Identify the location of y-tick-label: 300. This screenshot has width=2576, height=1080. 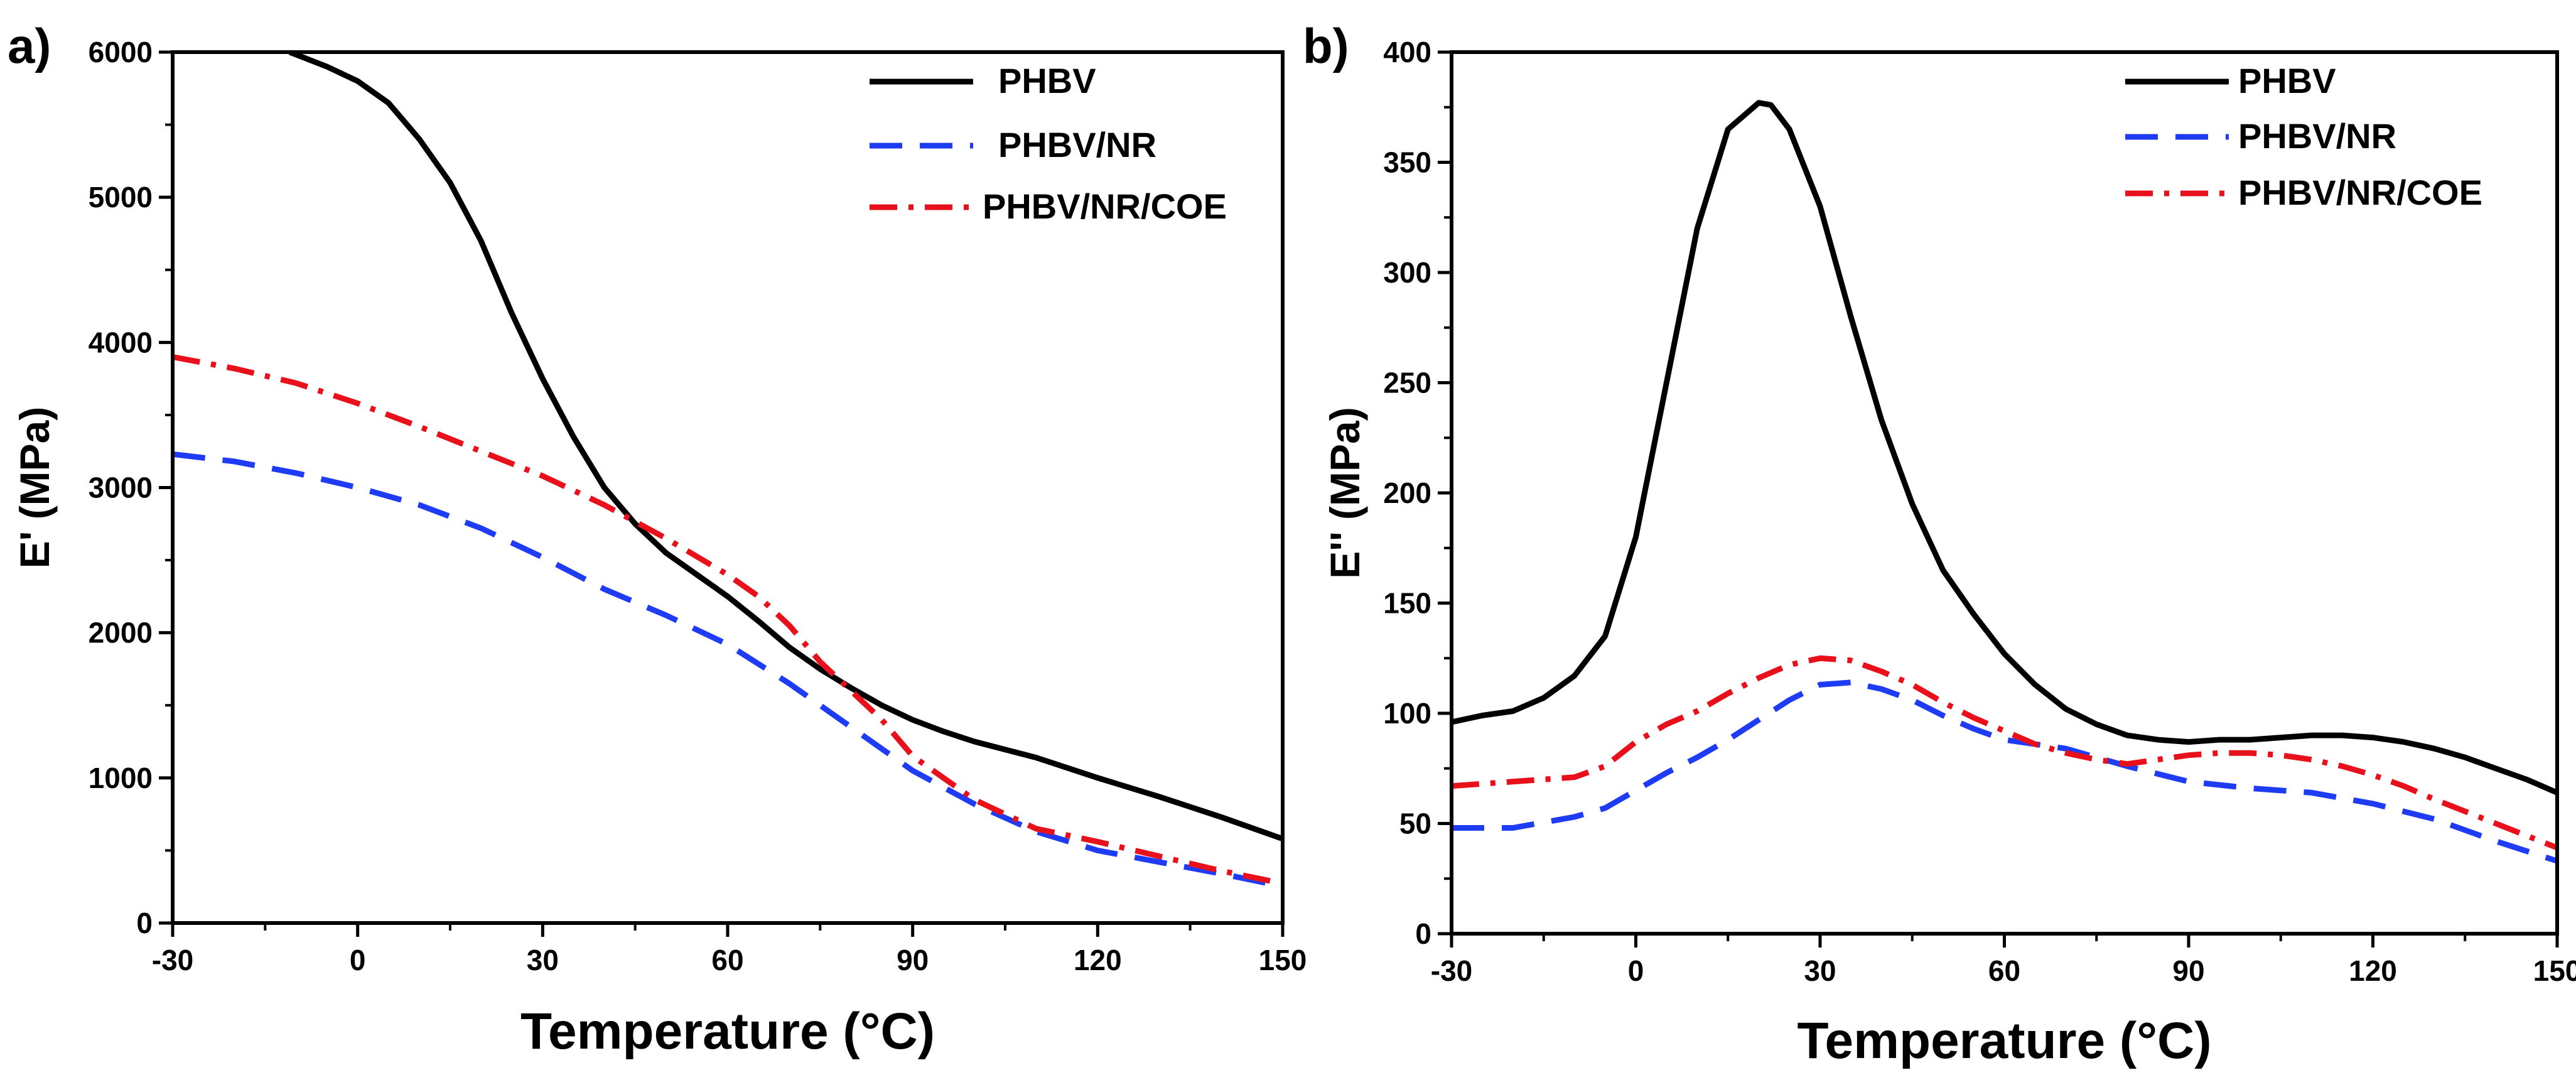
(1407, 272).